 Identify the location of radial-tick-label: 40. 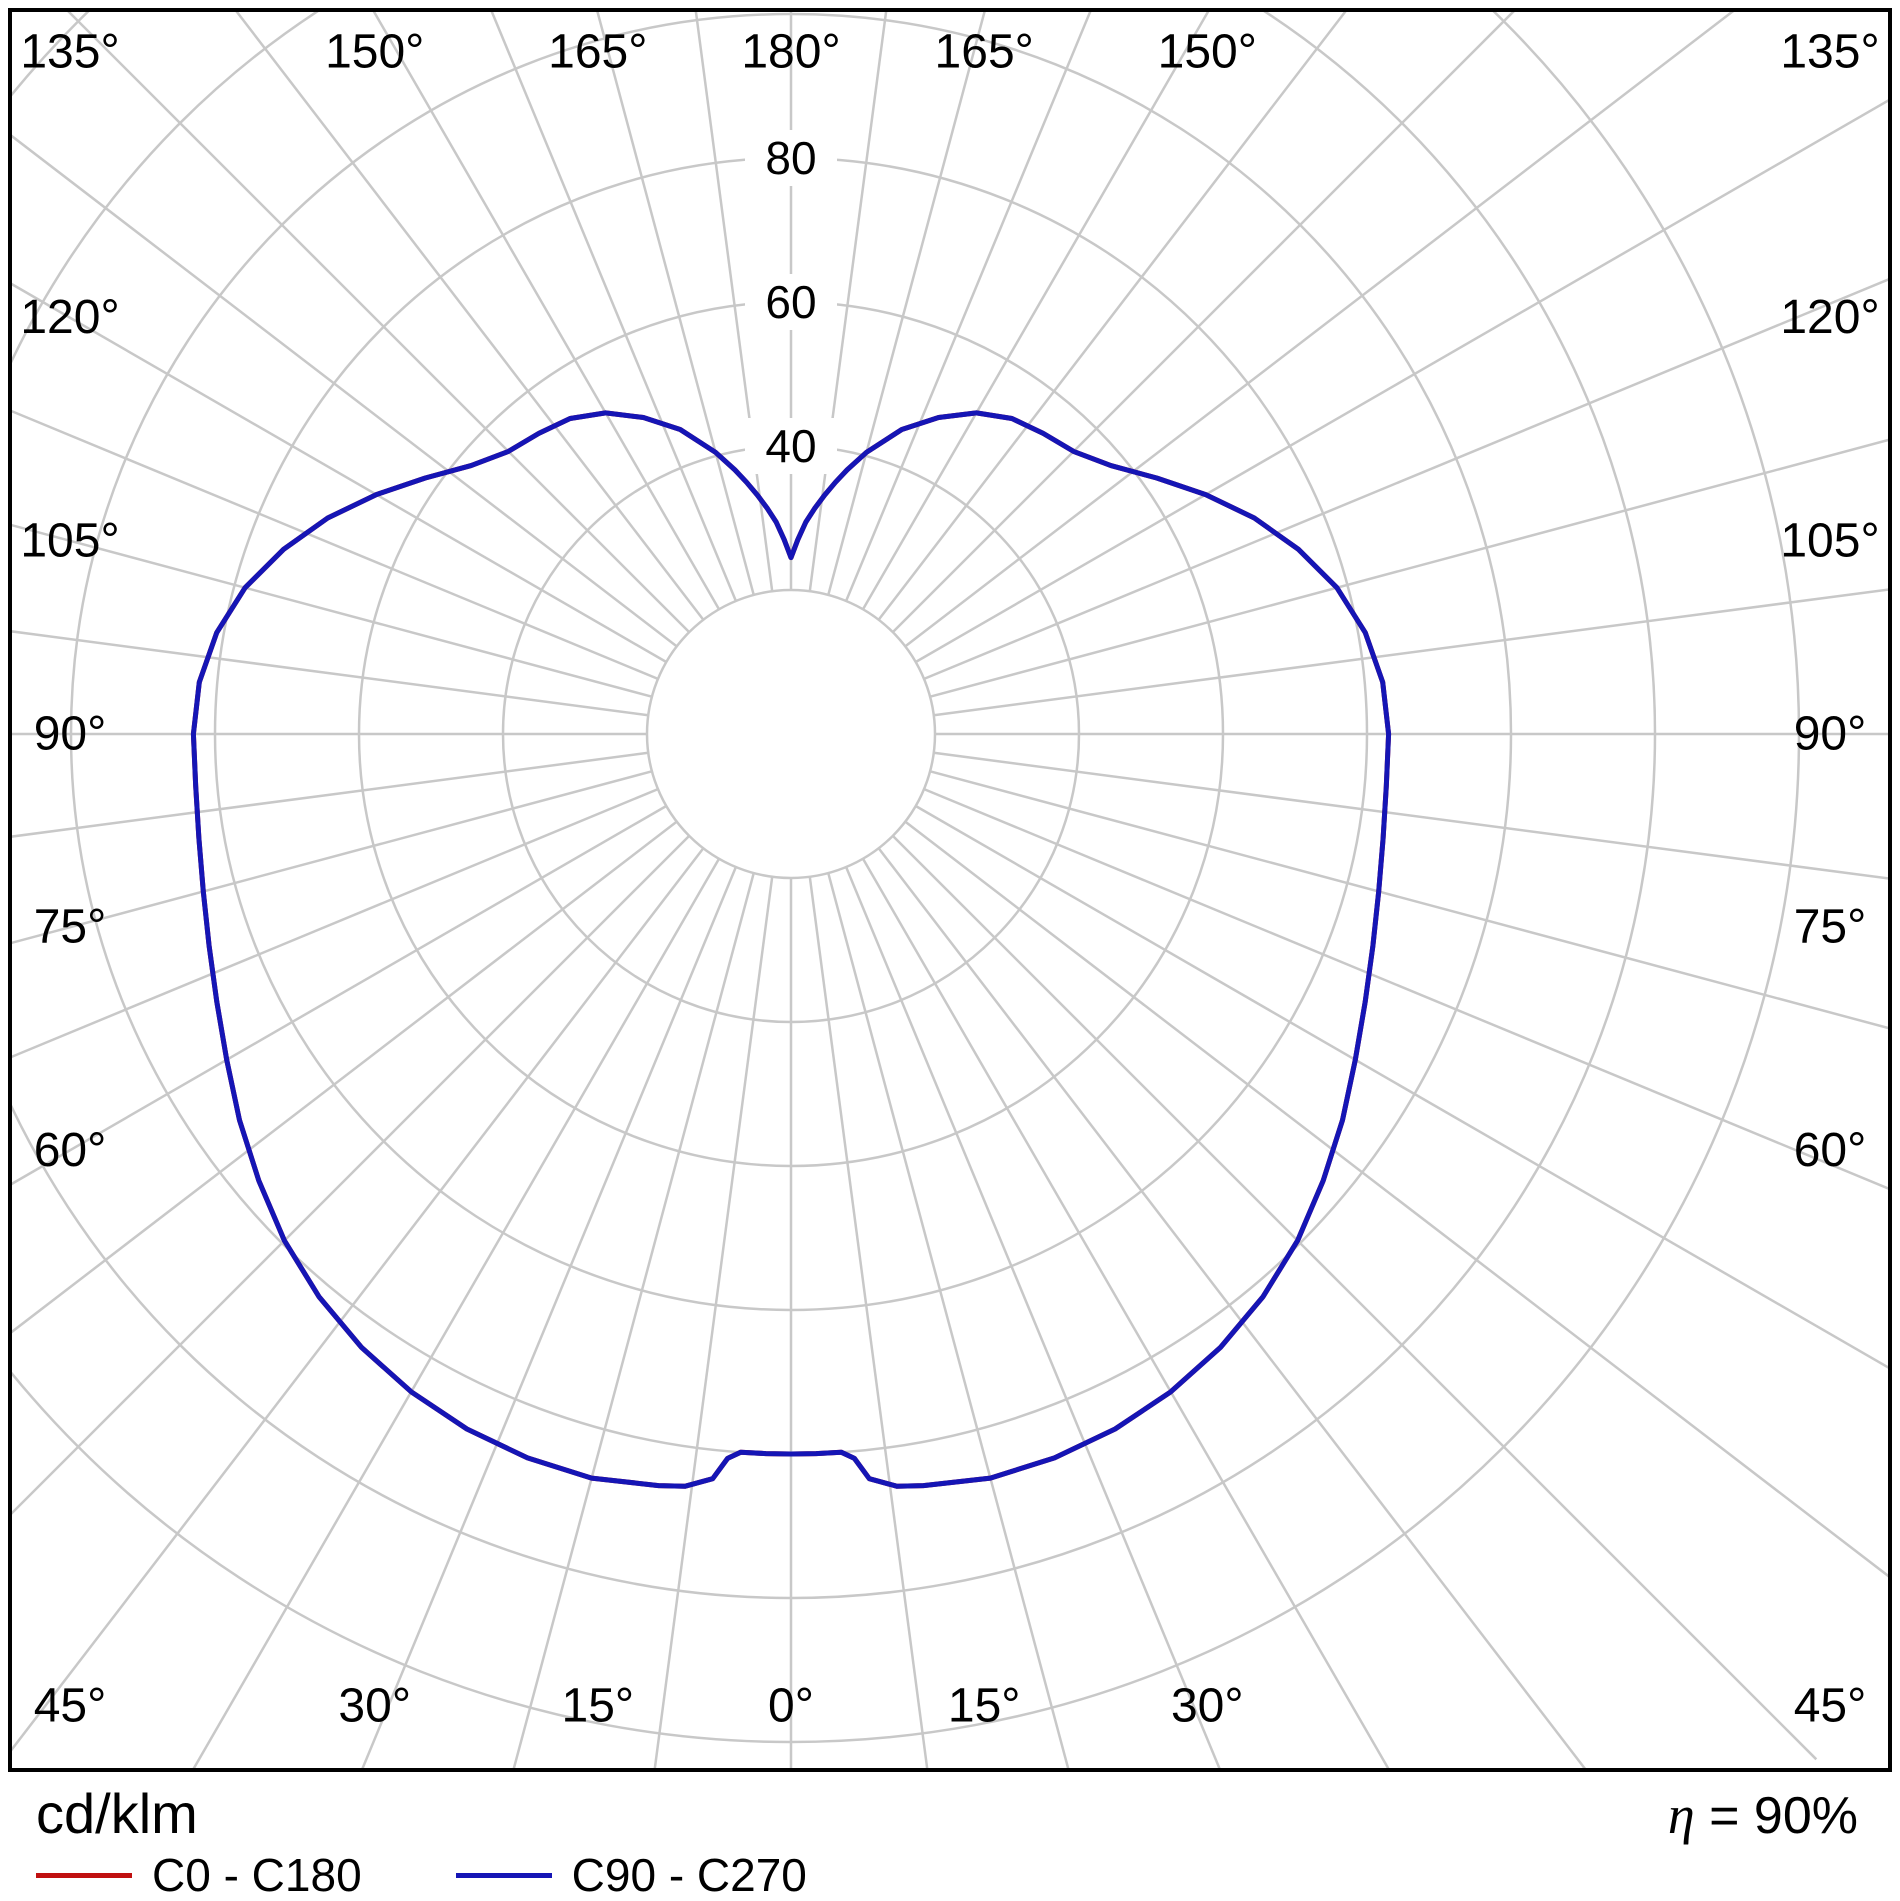
(790, 446).